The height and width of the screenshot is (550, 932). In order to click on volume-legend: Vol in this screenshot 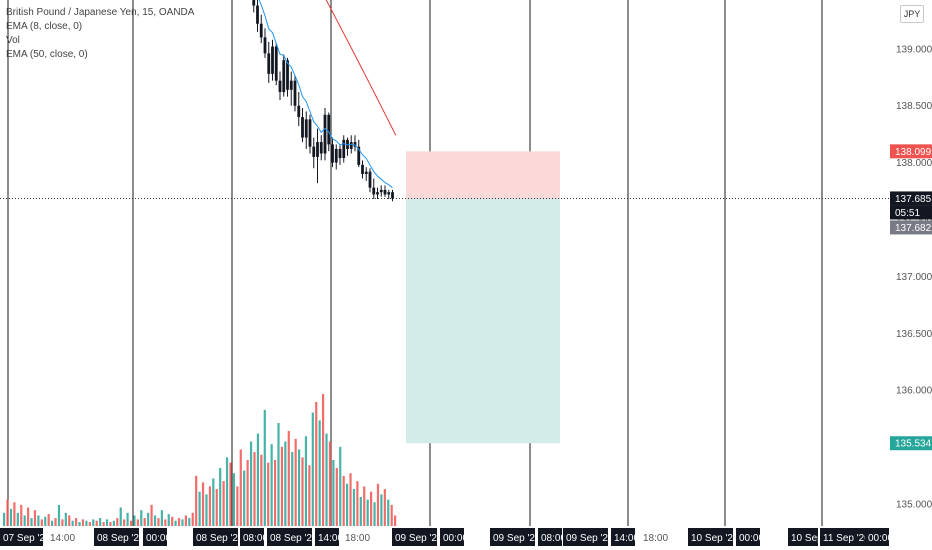, I will do `click(13, 40)`.